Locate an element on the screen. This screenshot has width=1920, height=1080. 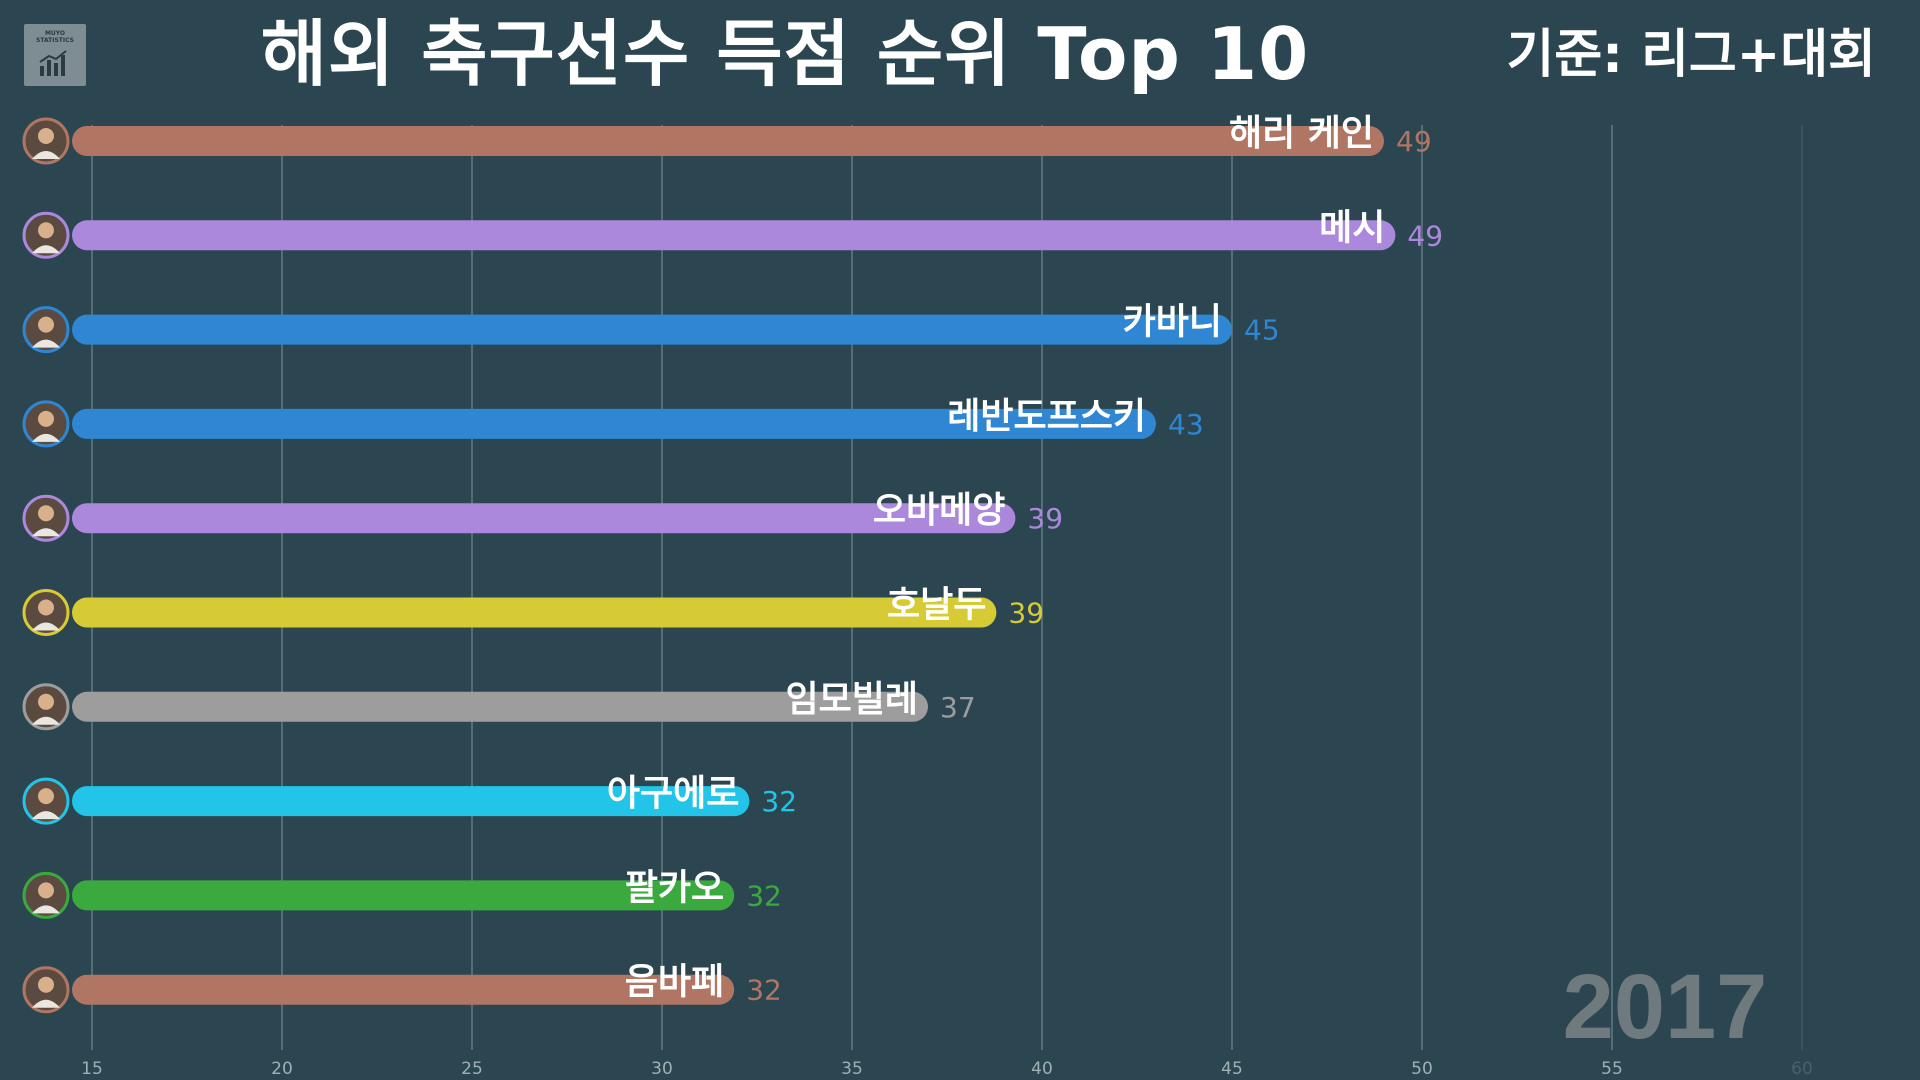
bar-name-label: 오바메양 is located at coordinates (939, 510).